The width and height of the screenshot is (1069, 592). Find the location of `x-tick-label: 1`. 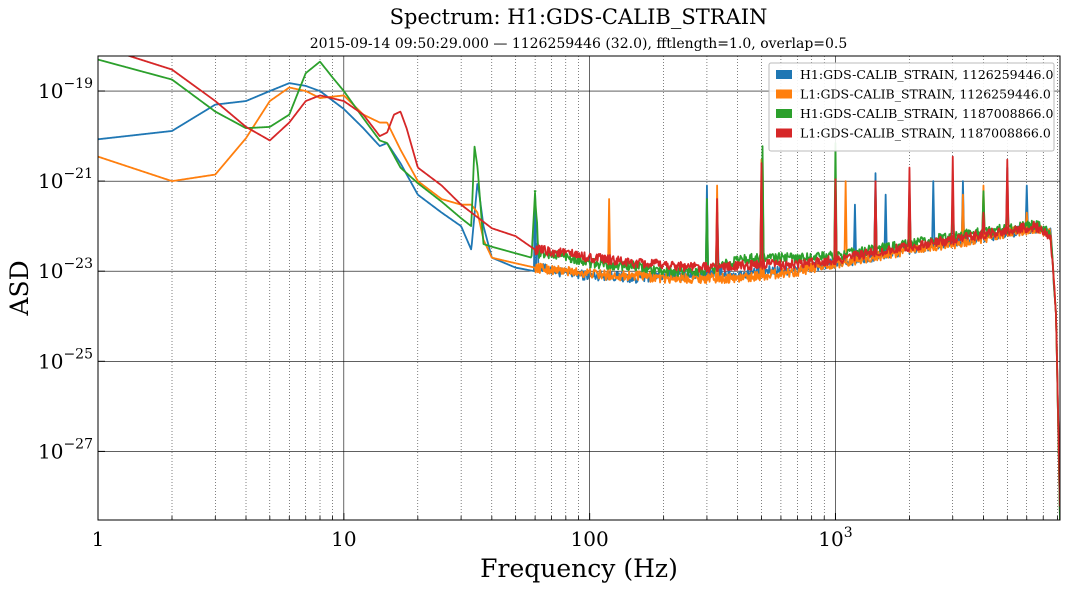

x-tick-label: 1 is located at coordinates (98, 539).